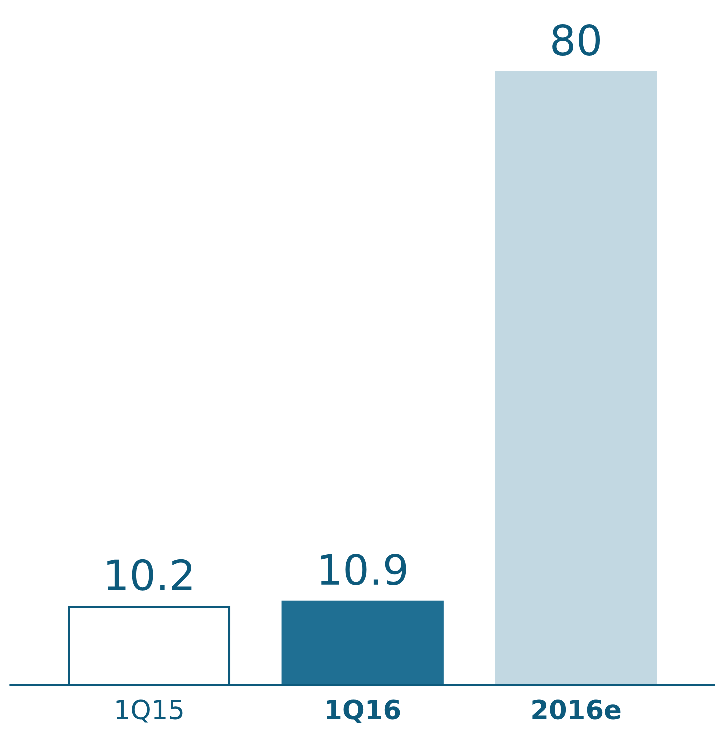 This screenshot has height=741, width=715. I want to click on data-label: 10.2, so click(150, 575).